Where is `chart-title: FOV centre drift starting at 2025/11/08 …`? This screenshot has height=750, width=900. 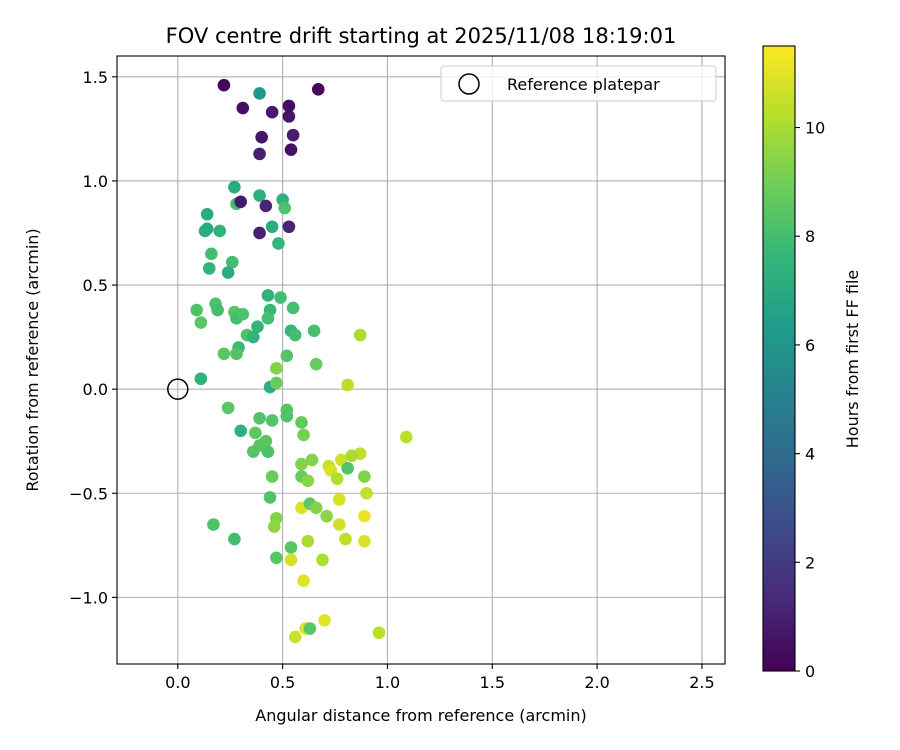
chart-title: FOV centre drift starting at 2025/11/08 … is located at coordinates (421, 36).